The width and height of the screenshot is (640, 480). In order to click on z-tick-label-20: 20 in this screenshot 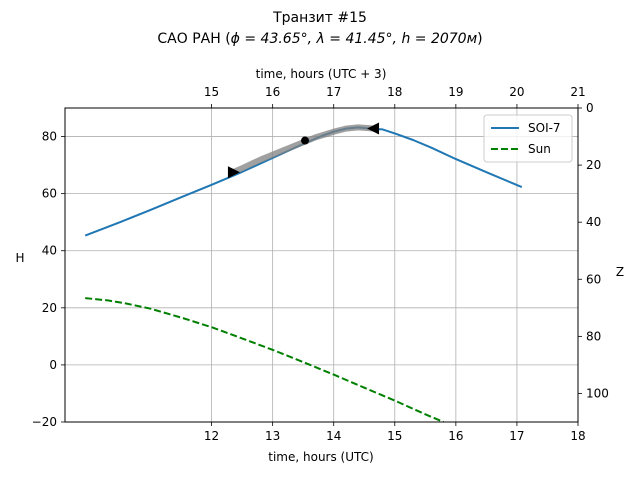, I will do `click(593, 165)`.